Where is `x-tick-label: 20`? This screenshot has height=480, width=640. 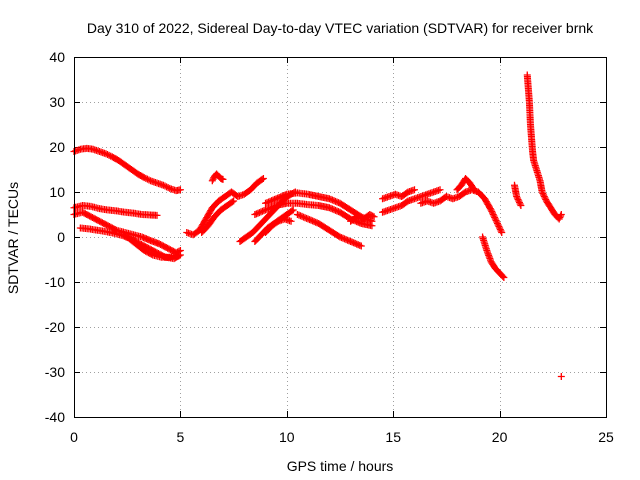
x-tick-label: 20 is located at coordinates (500, 437).